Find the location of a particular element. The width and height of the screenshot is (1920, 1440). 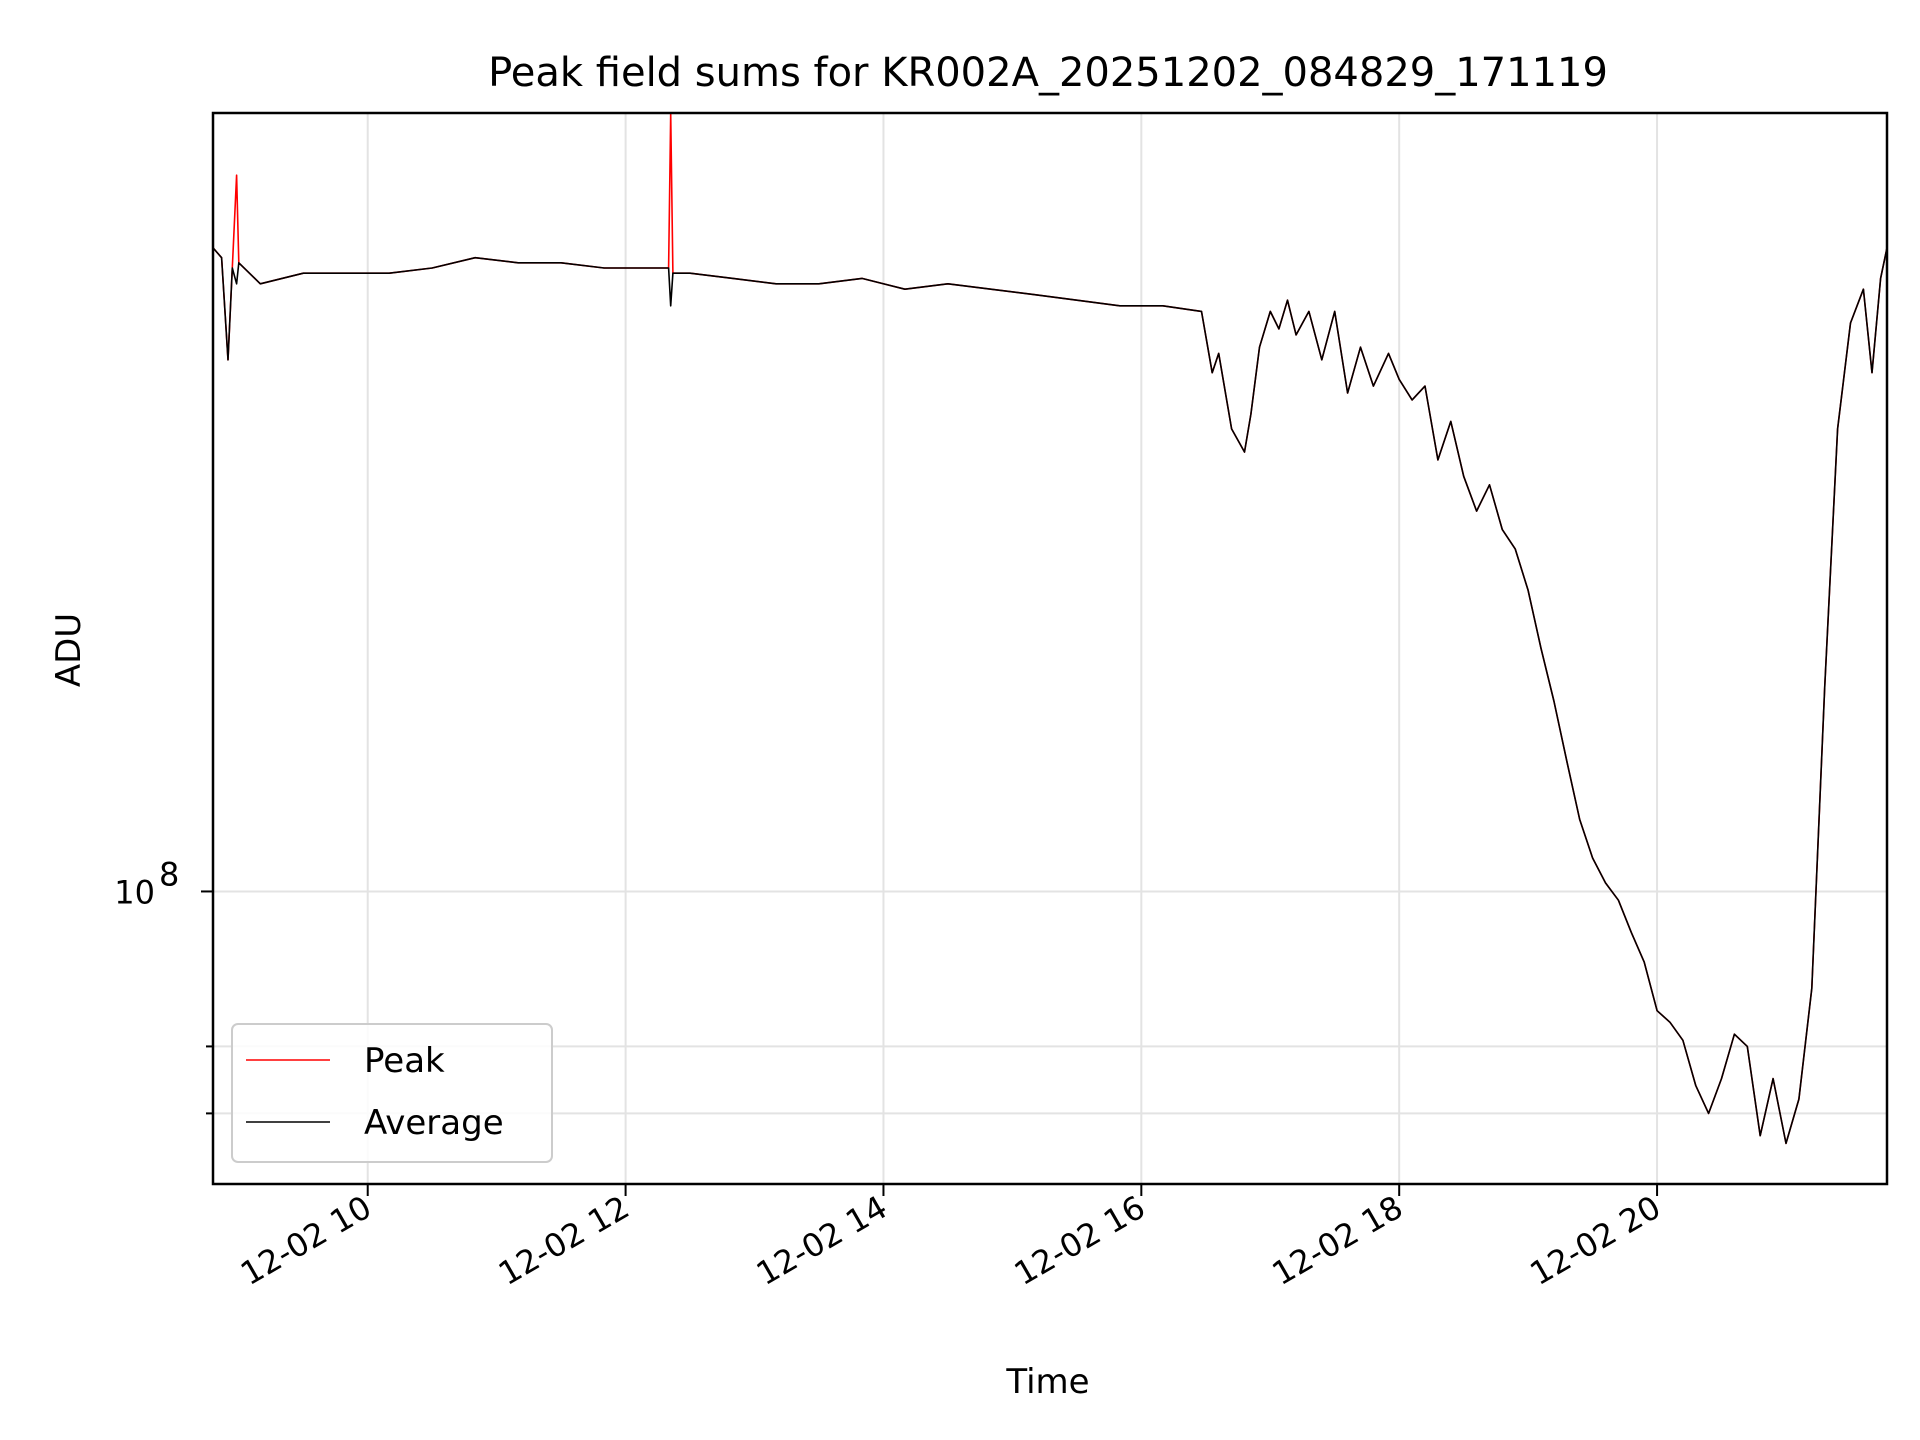

legend-box is located at coordinates (392, 1093).